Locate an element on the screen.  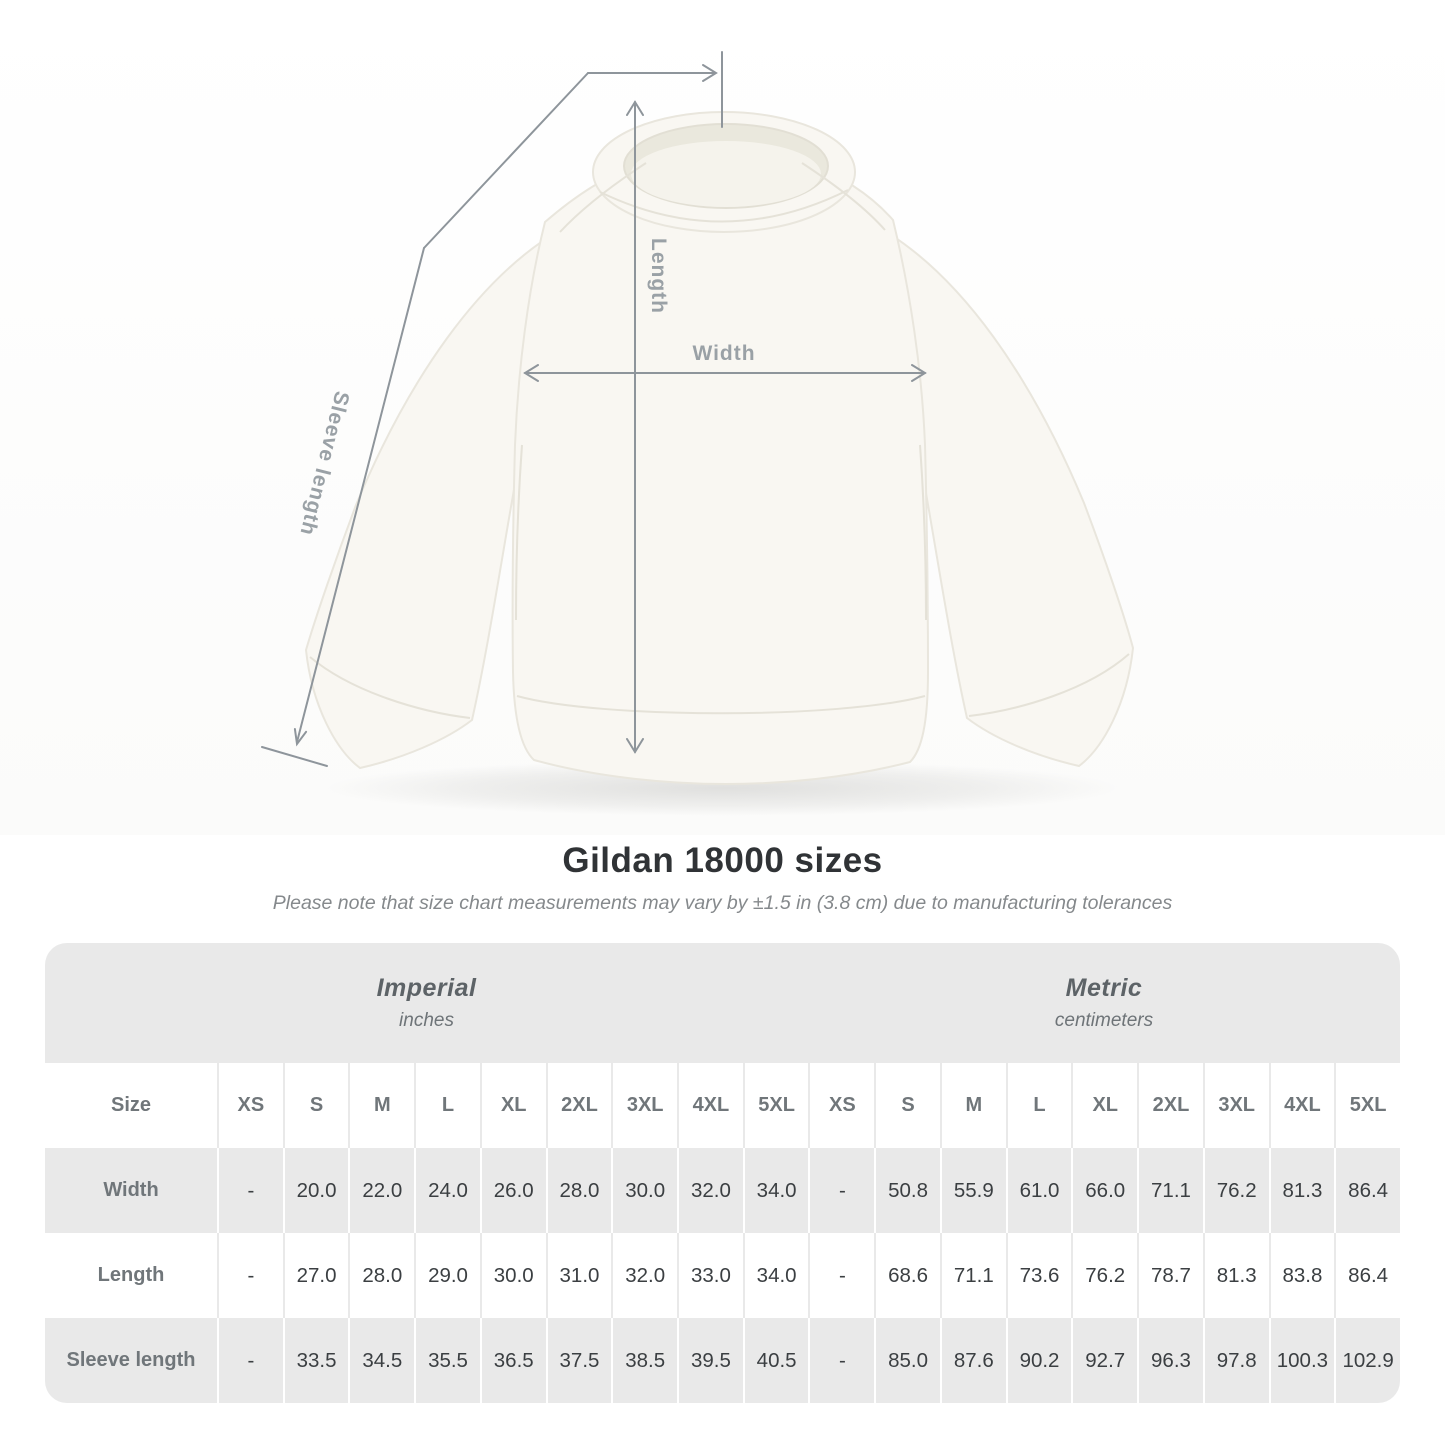
garment-shadow is located at coordinates (722, 788).